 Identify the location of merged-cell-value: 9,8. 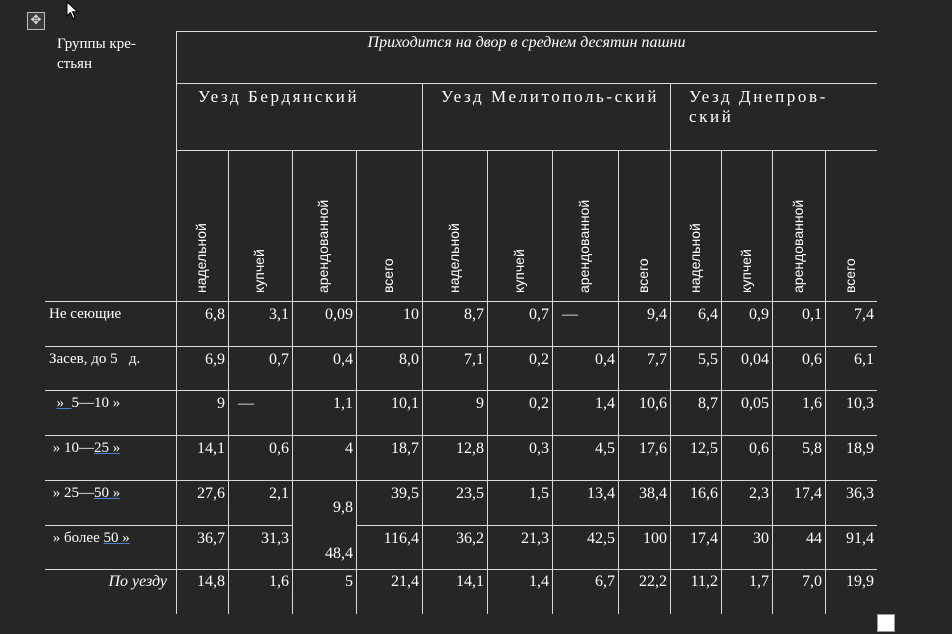
(343, 507).